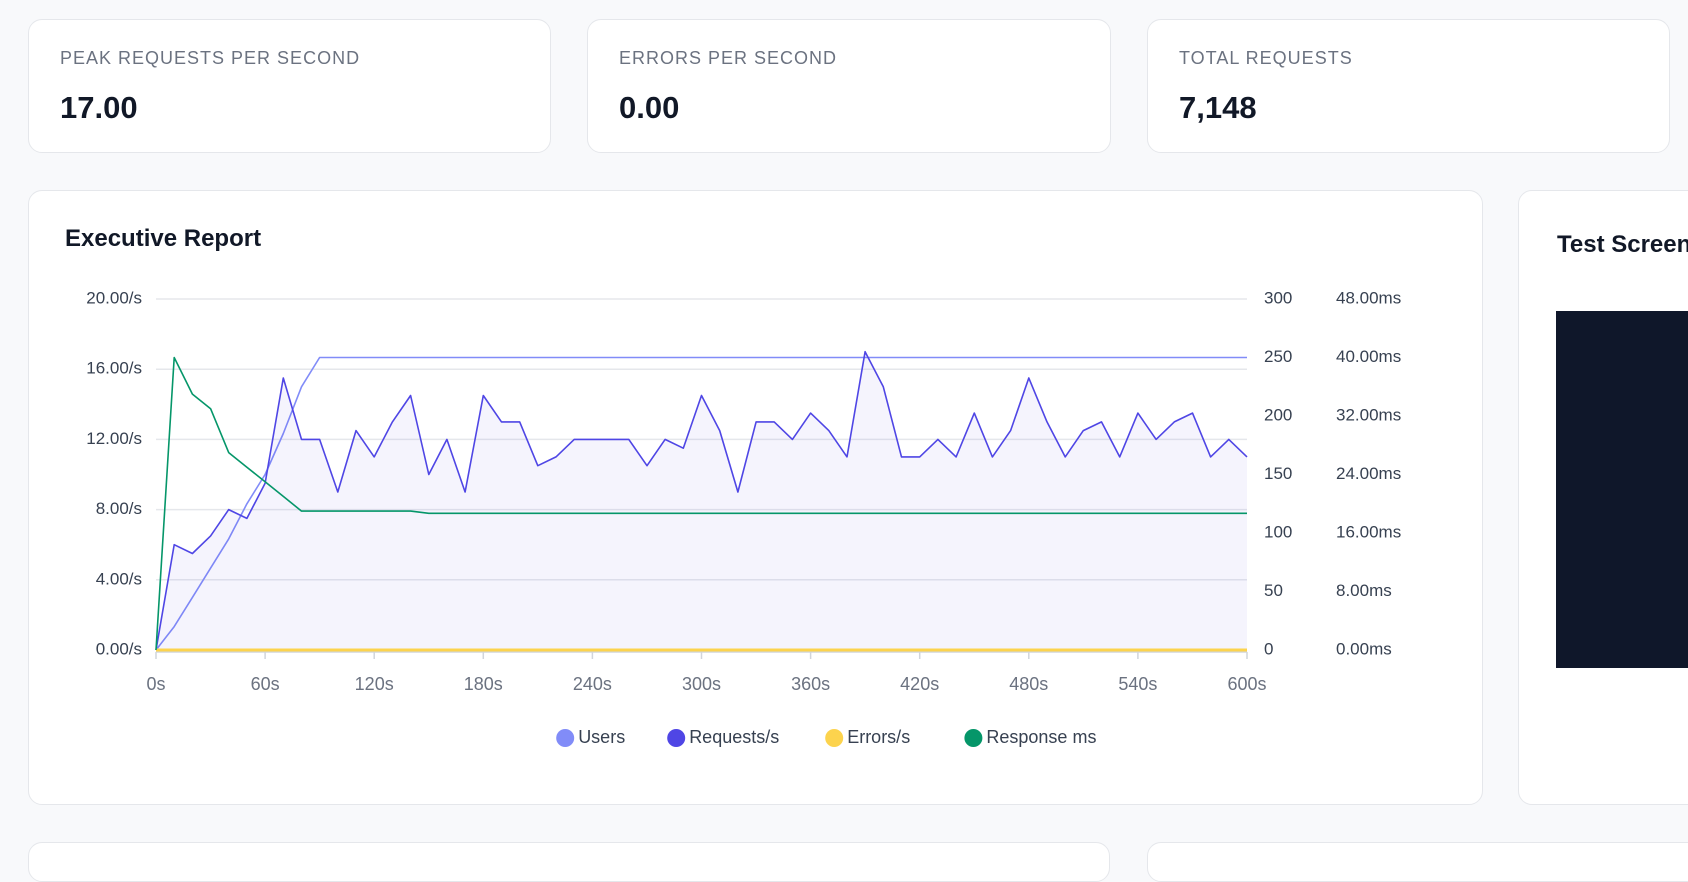  What do you see at coordinates (1137, 684) in the screenshot?
I see `x-tick-label: 540s` at bounding box center [1137, 684].